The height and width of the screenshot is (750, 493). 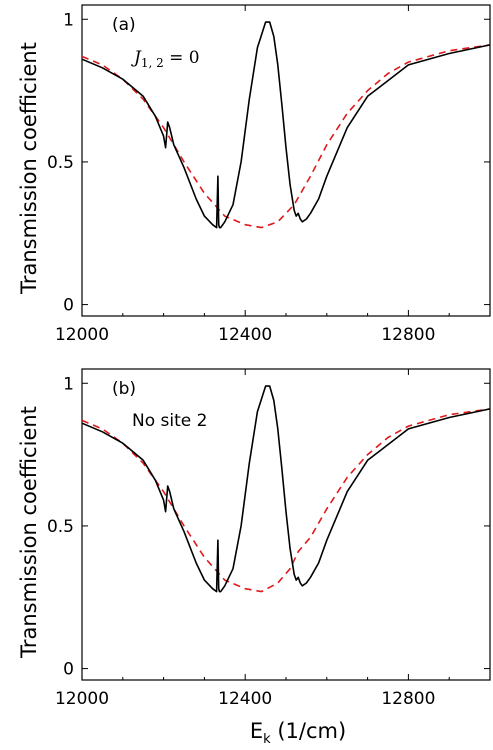 What do you see at coordinates (68, 306) in the screenshot?
I see `panel-a-ytick-label: 0` at bounding box center [68, 306].